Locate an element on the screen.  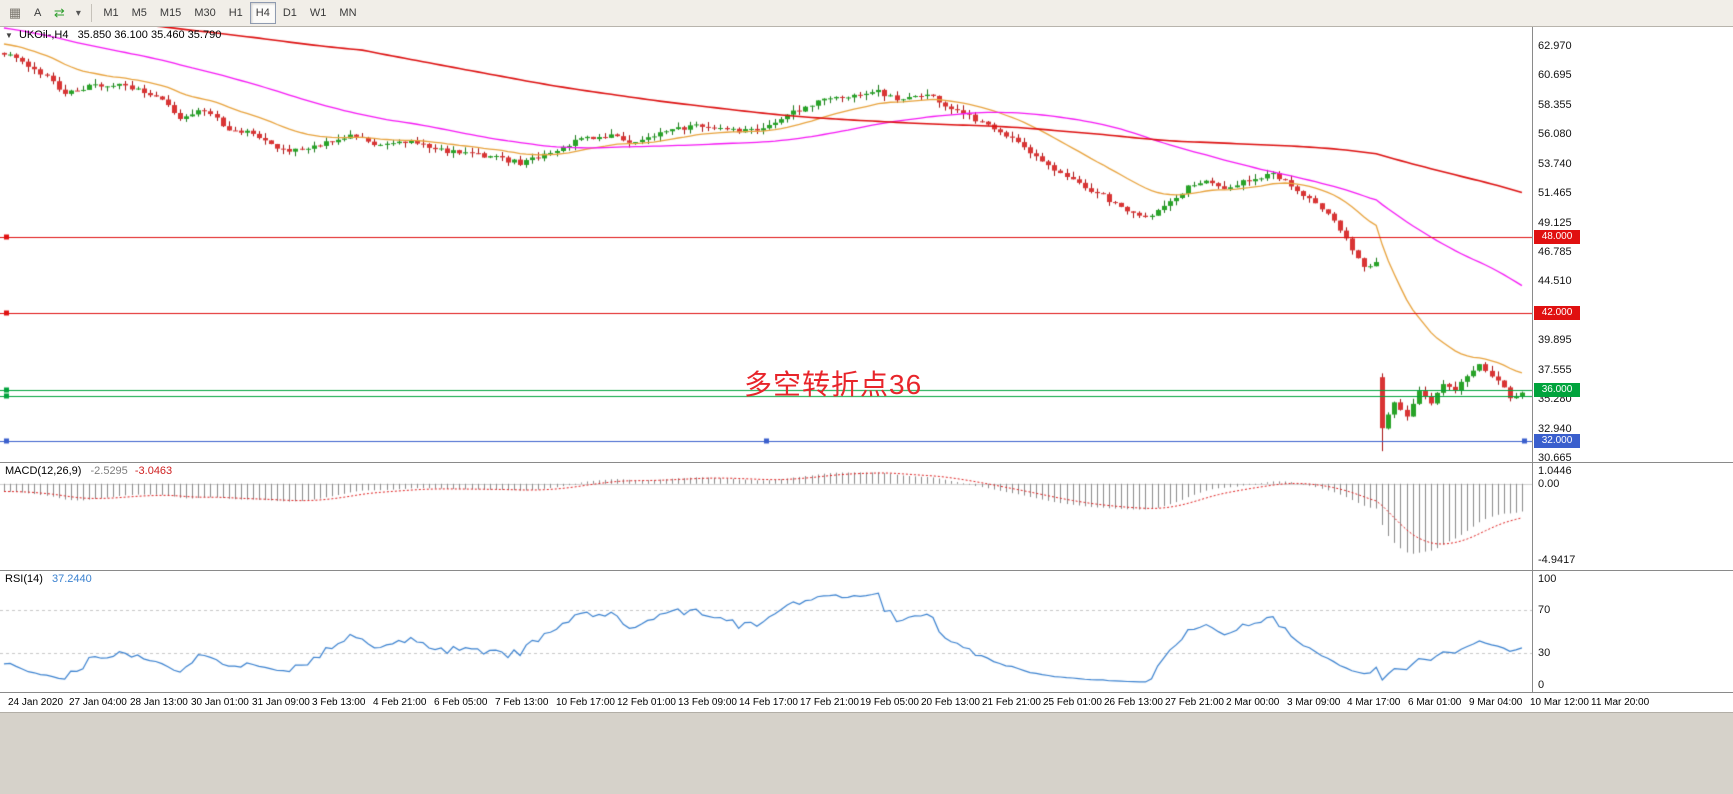
time-tick-label: 6 Feb 05:00 is located at coordinates (461, 702).